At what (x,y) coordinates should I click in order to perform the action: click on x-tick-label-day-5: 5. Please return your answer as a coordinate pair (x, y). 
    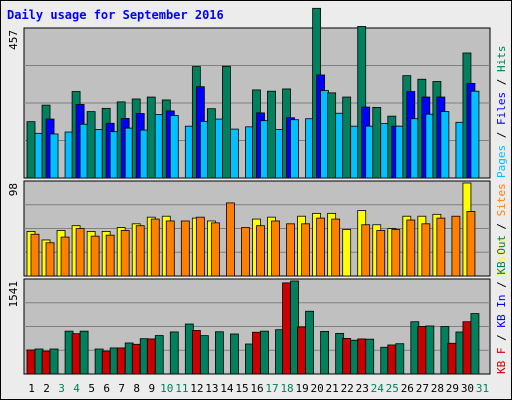
    Looking at the image, I should click on (91, 388).